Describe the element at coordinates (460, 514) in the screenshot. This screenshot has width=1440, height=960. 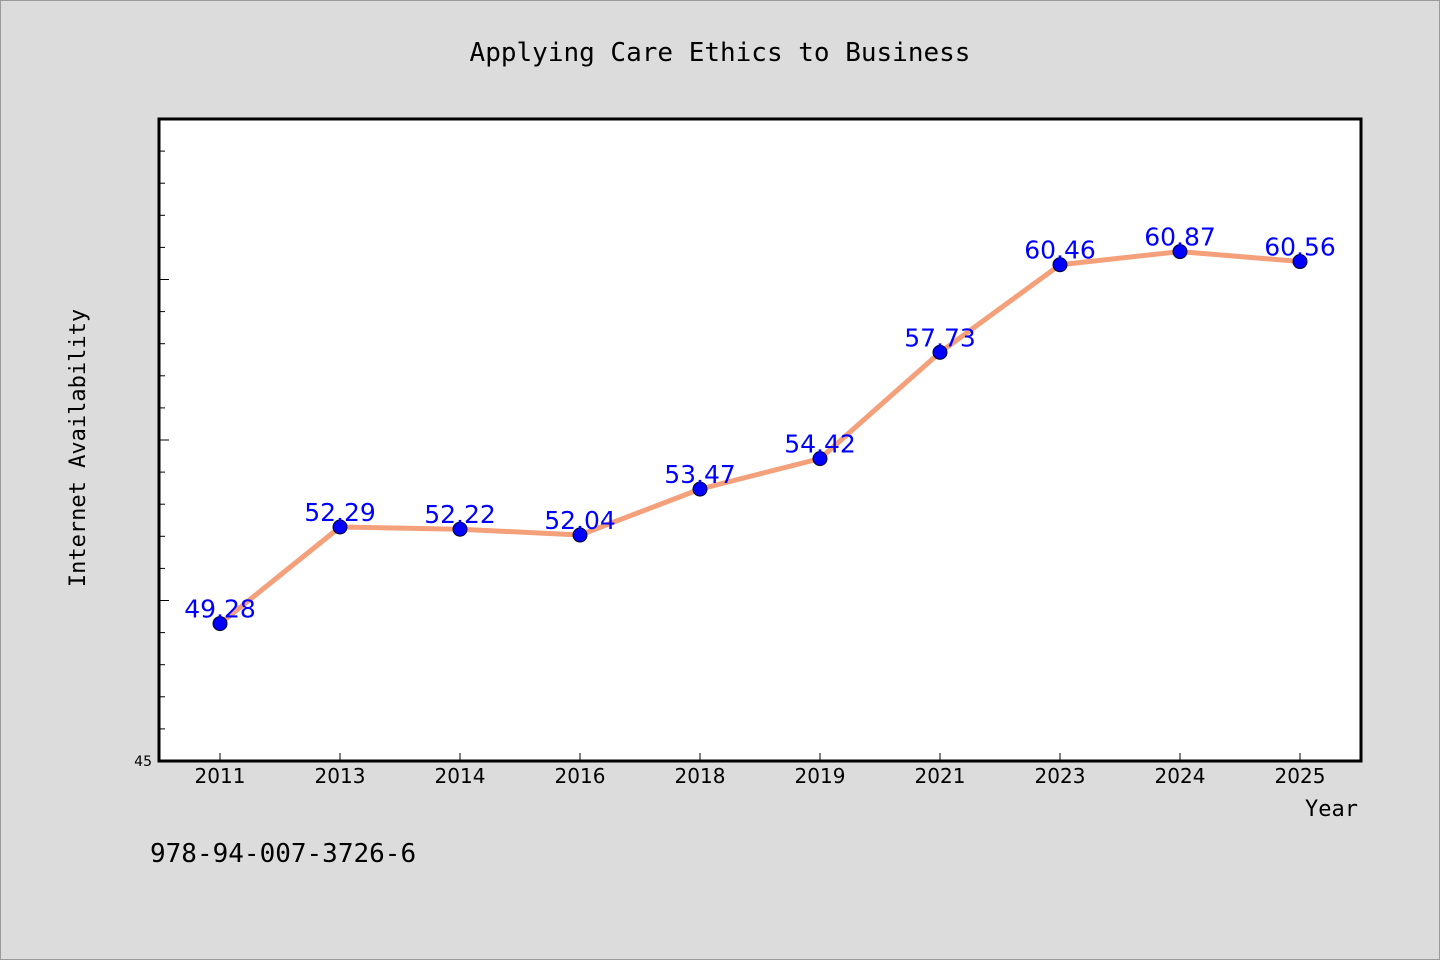
I see `data-label-2014: 52.22` at that location.